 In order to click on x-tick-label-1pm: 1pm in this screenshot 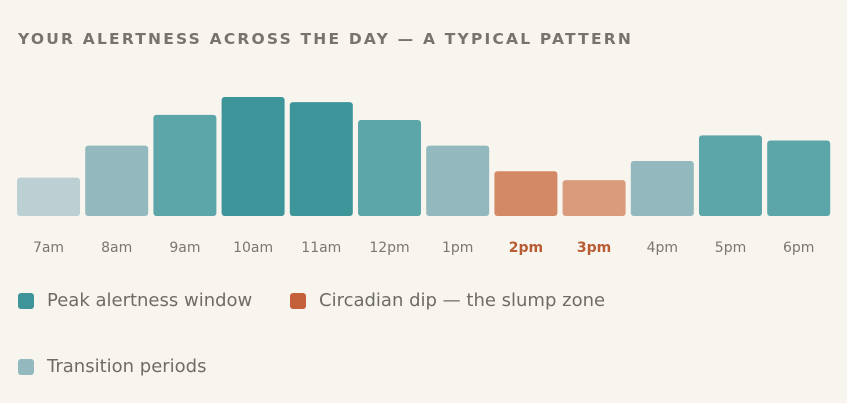, I will do `click(457, 248)`.